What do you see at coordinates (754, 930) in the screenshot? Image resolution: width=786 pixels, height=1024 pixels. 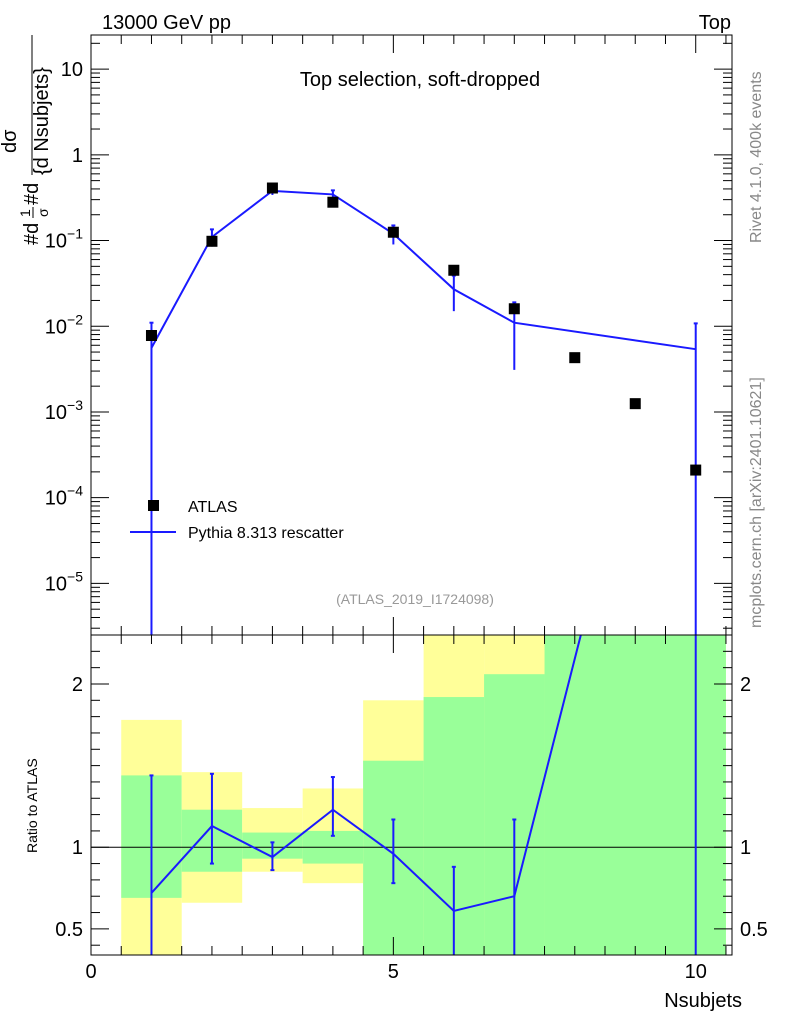 I see `ratio-y-tick-label-right: 0.5` at bounding box center [754, 930].